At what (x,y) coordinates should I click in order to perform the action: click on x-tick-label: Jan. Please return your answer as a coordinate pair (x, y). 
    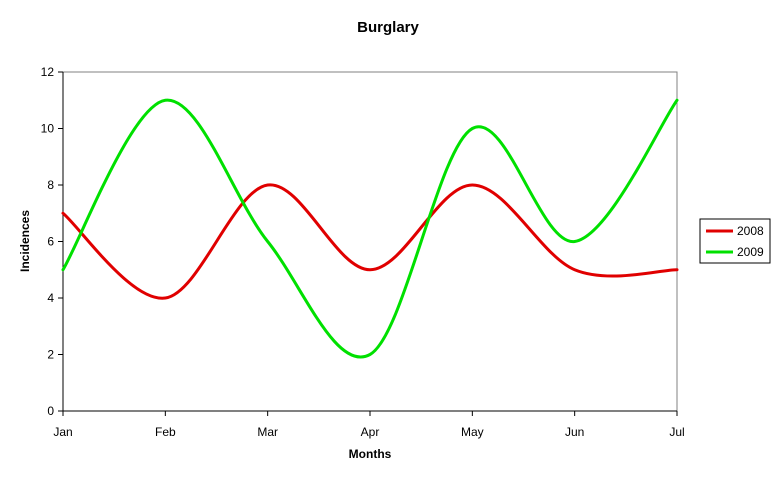
    Looking at the image, I should click on (62, 432).